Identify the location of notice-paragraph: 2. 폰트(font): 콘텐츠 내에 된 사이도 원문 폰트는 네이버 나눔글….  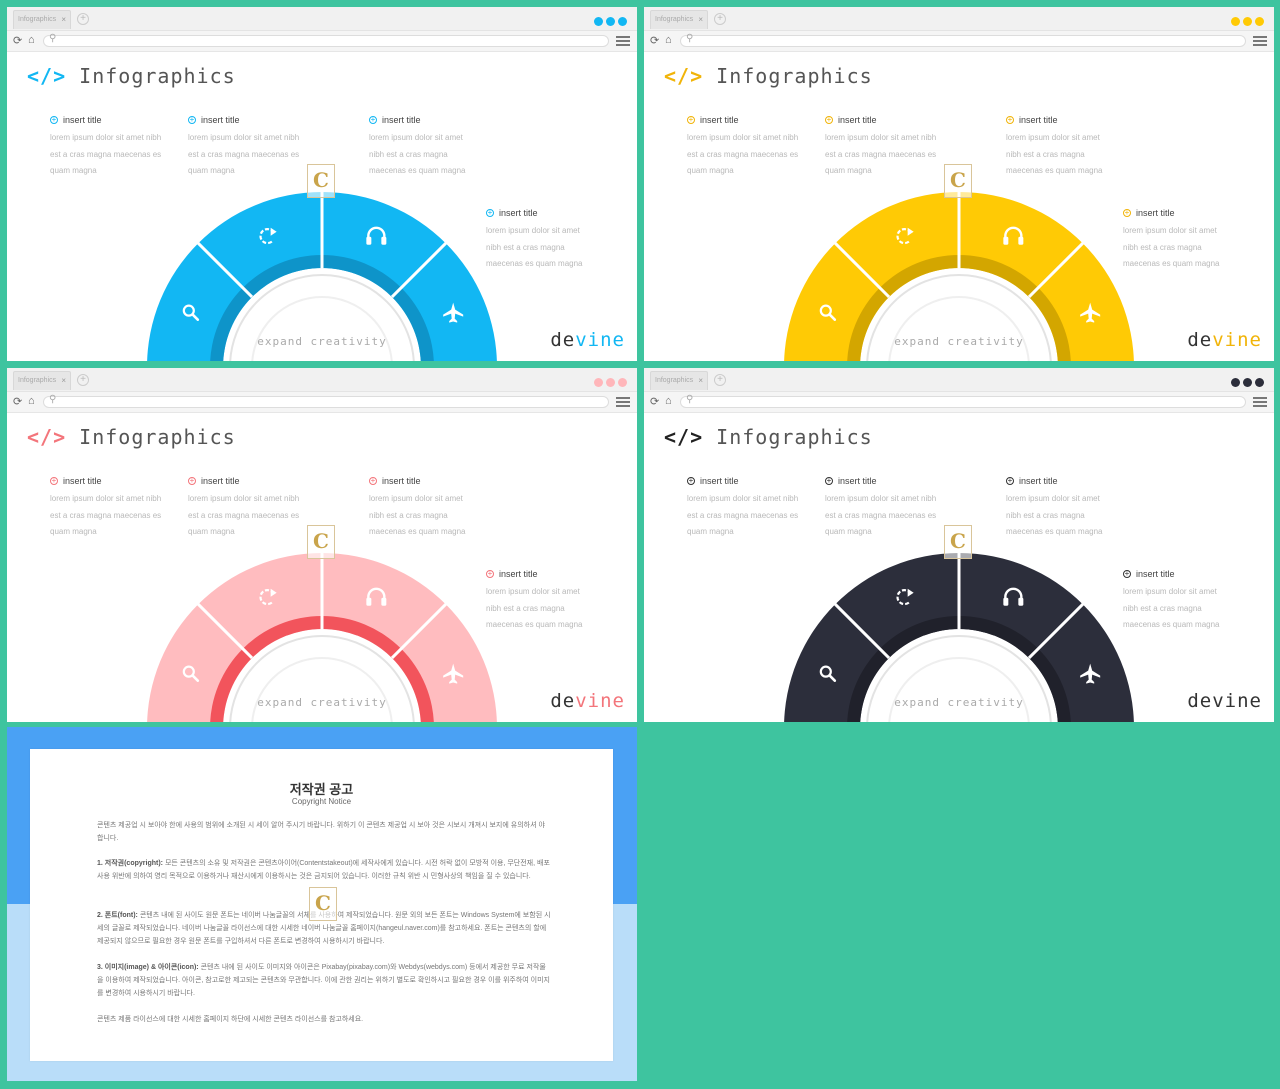
(324, 928).